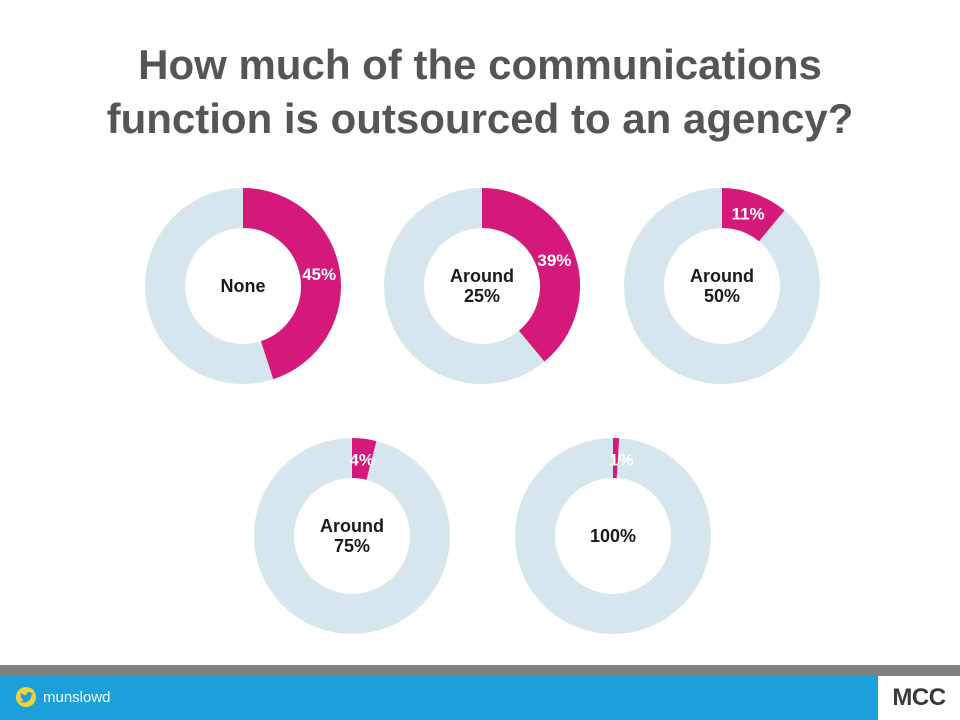  What do you see at coordinates (352, 546) in the screenshot?
I see `donut-category-label: 75%` at bounding box center [352, 546].